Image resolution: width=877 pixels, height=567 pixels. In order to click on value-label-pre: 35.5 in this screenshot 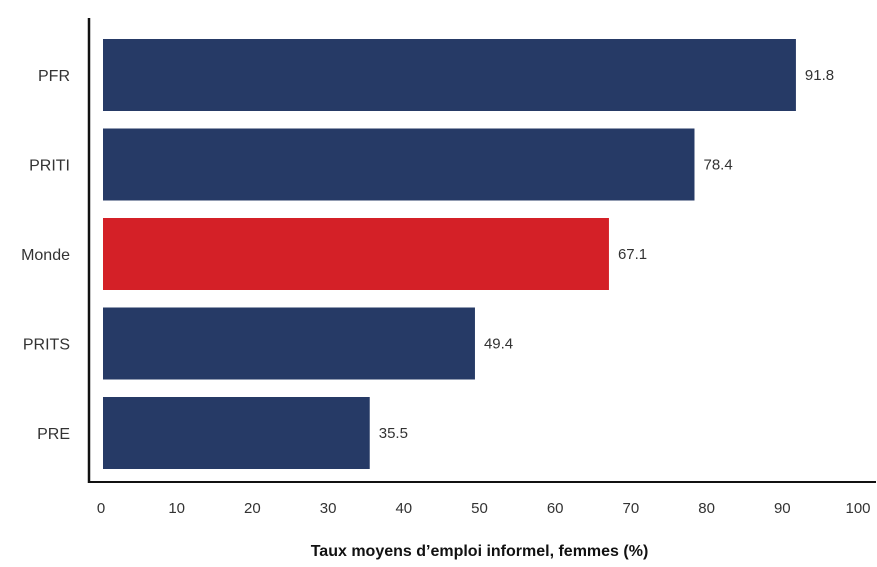, I will do `click(393, 433)`.